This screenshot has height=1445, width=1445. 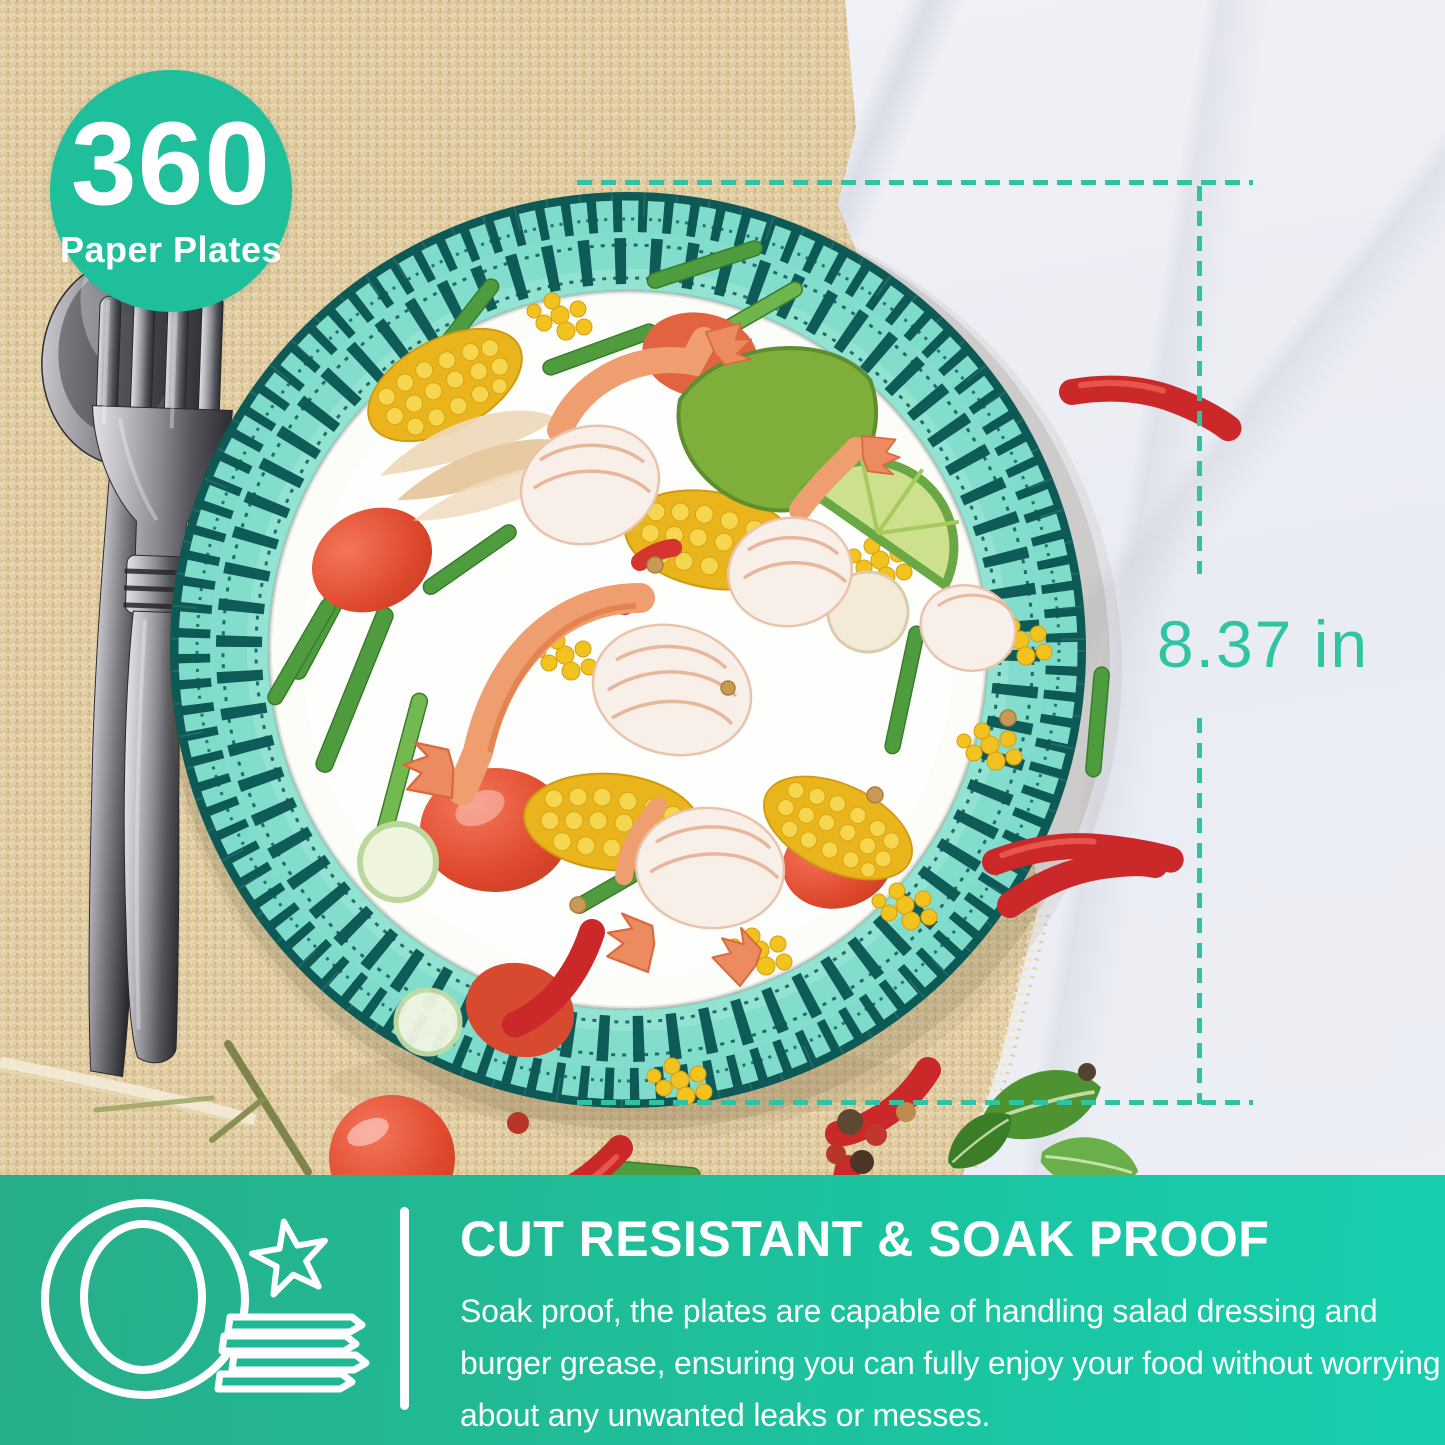 I want to click on fork, so click(x=162, y=677).